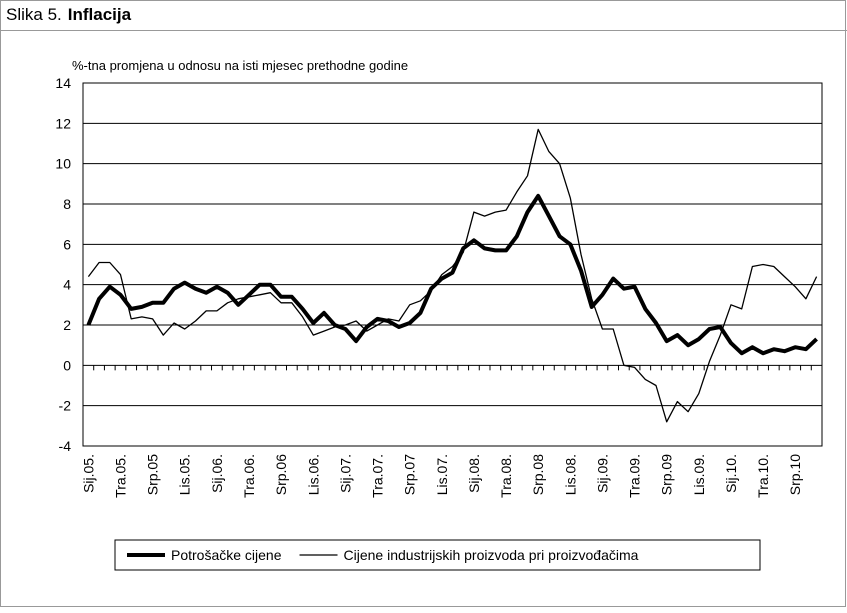  Describe the element at coordinates (67, 325) in the screenshot. I see `y-tick-label: 2` at that location.